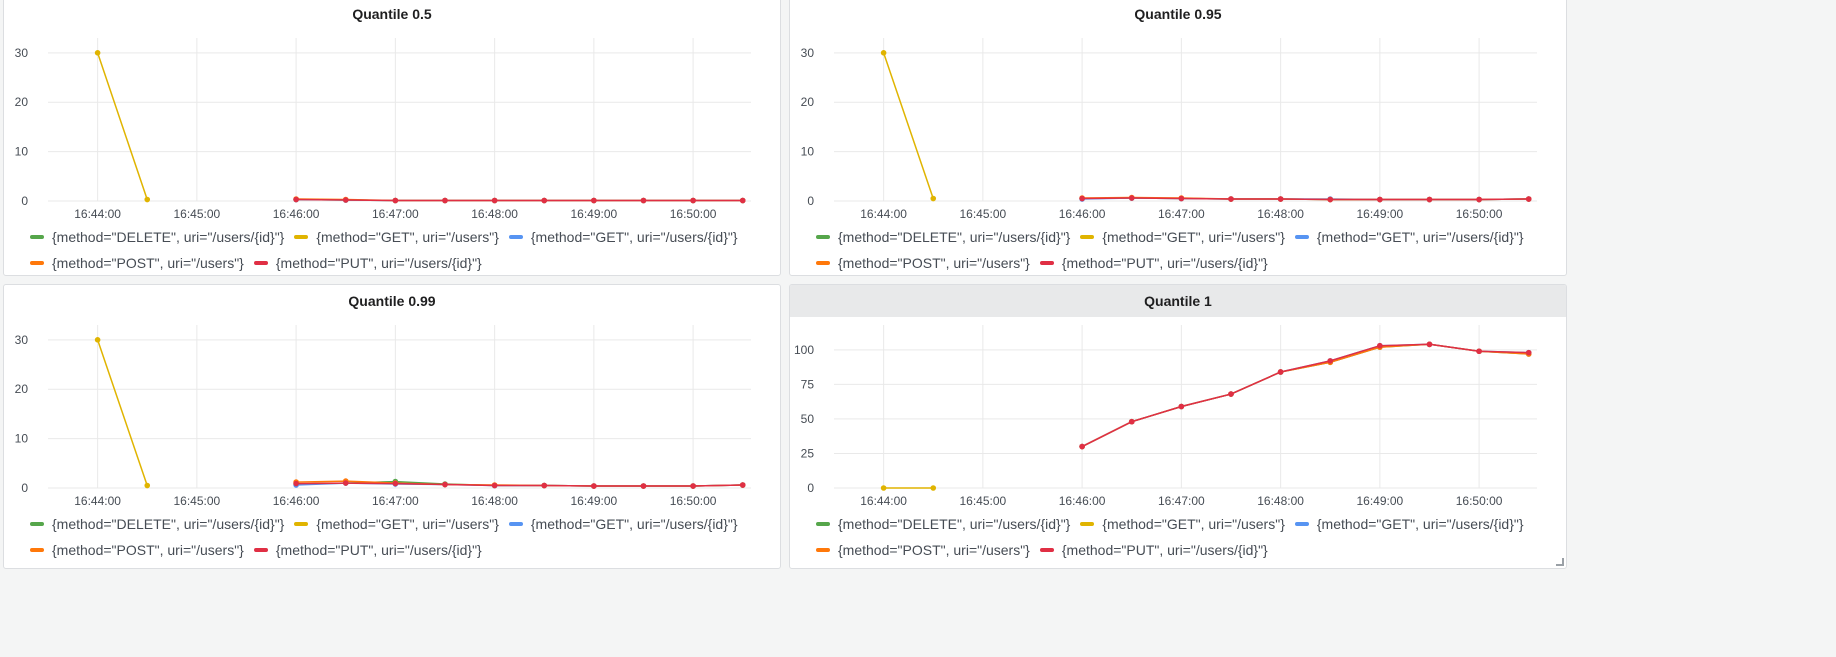  I want to click on series-line-method-post-uri-users, so click(1305, 395).